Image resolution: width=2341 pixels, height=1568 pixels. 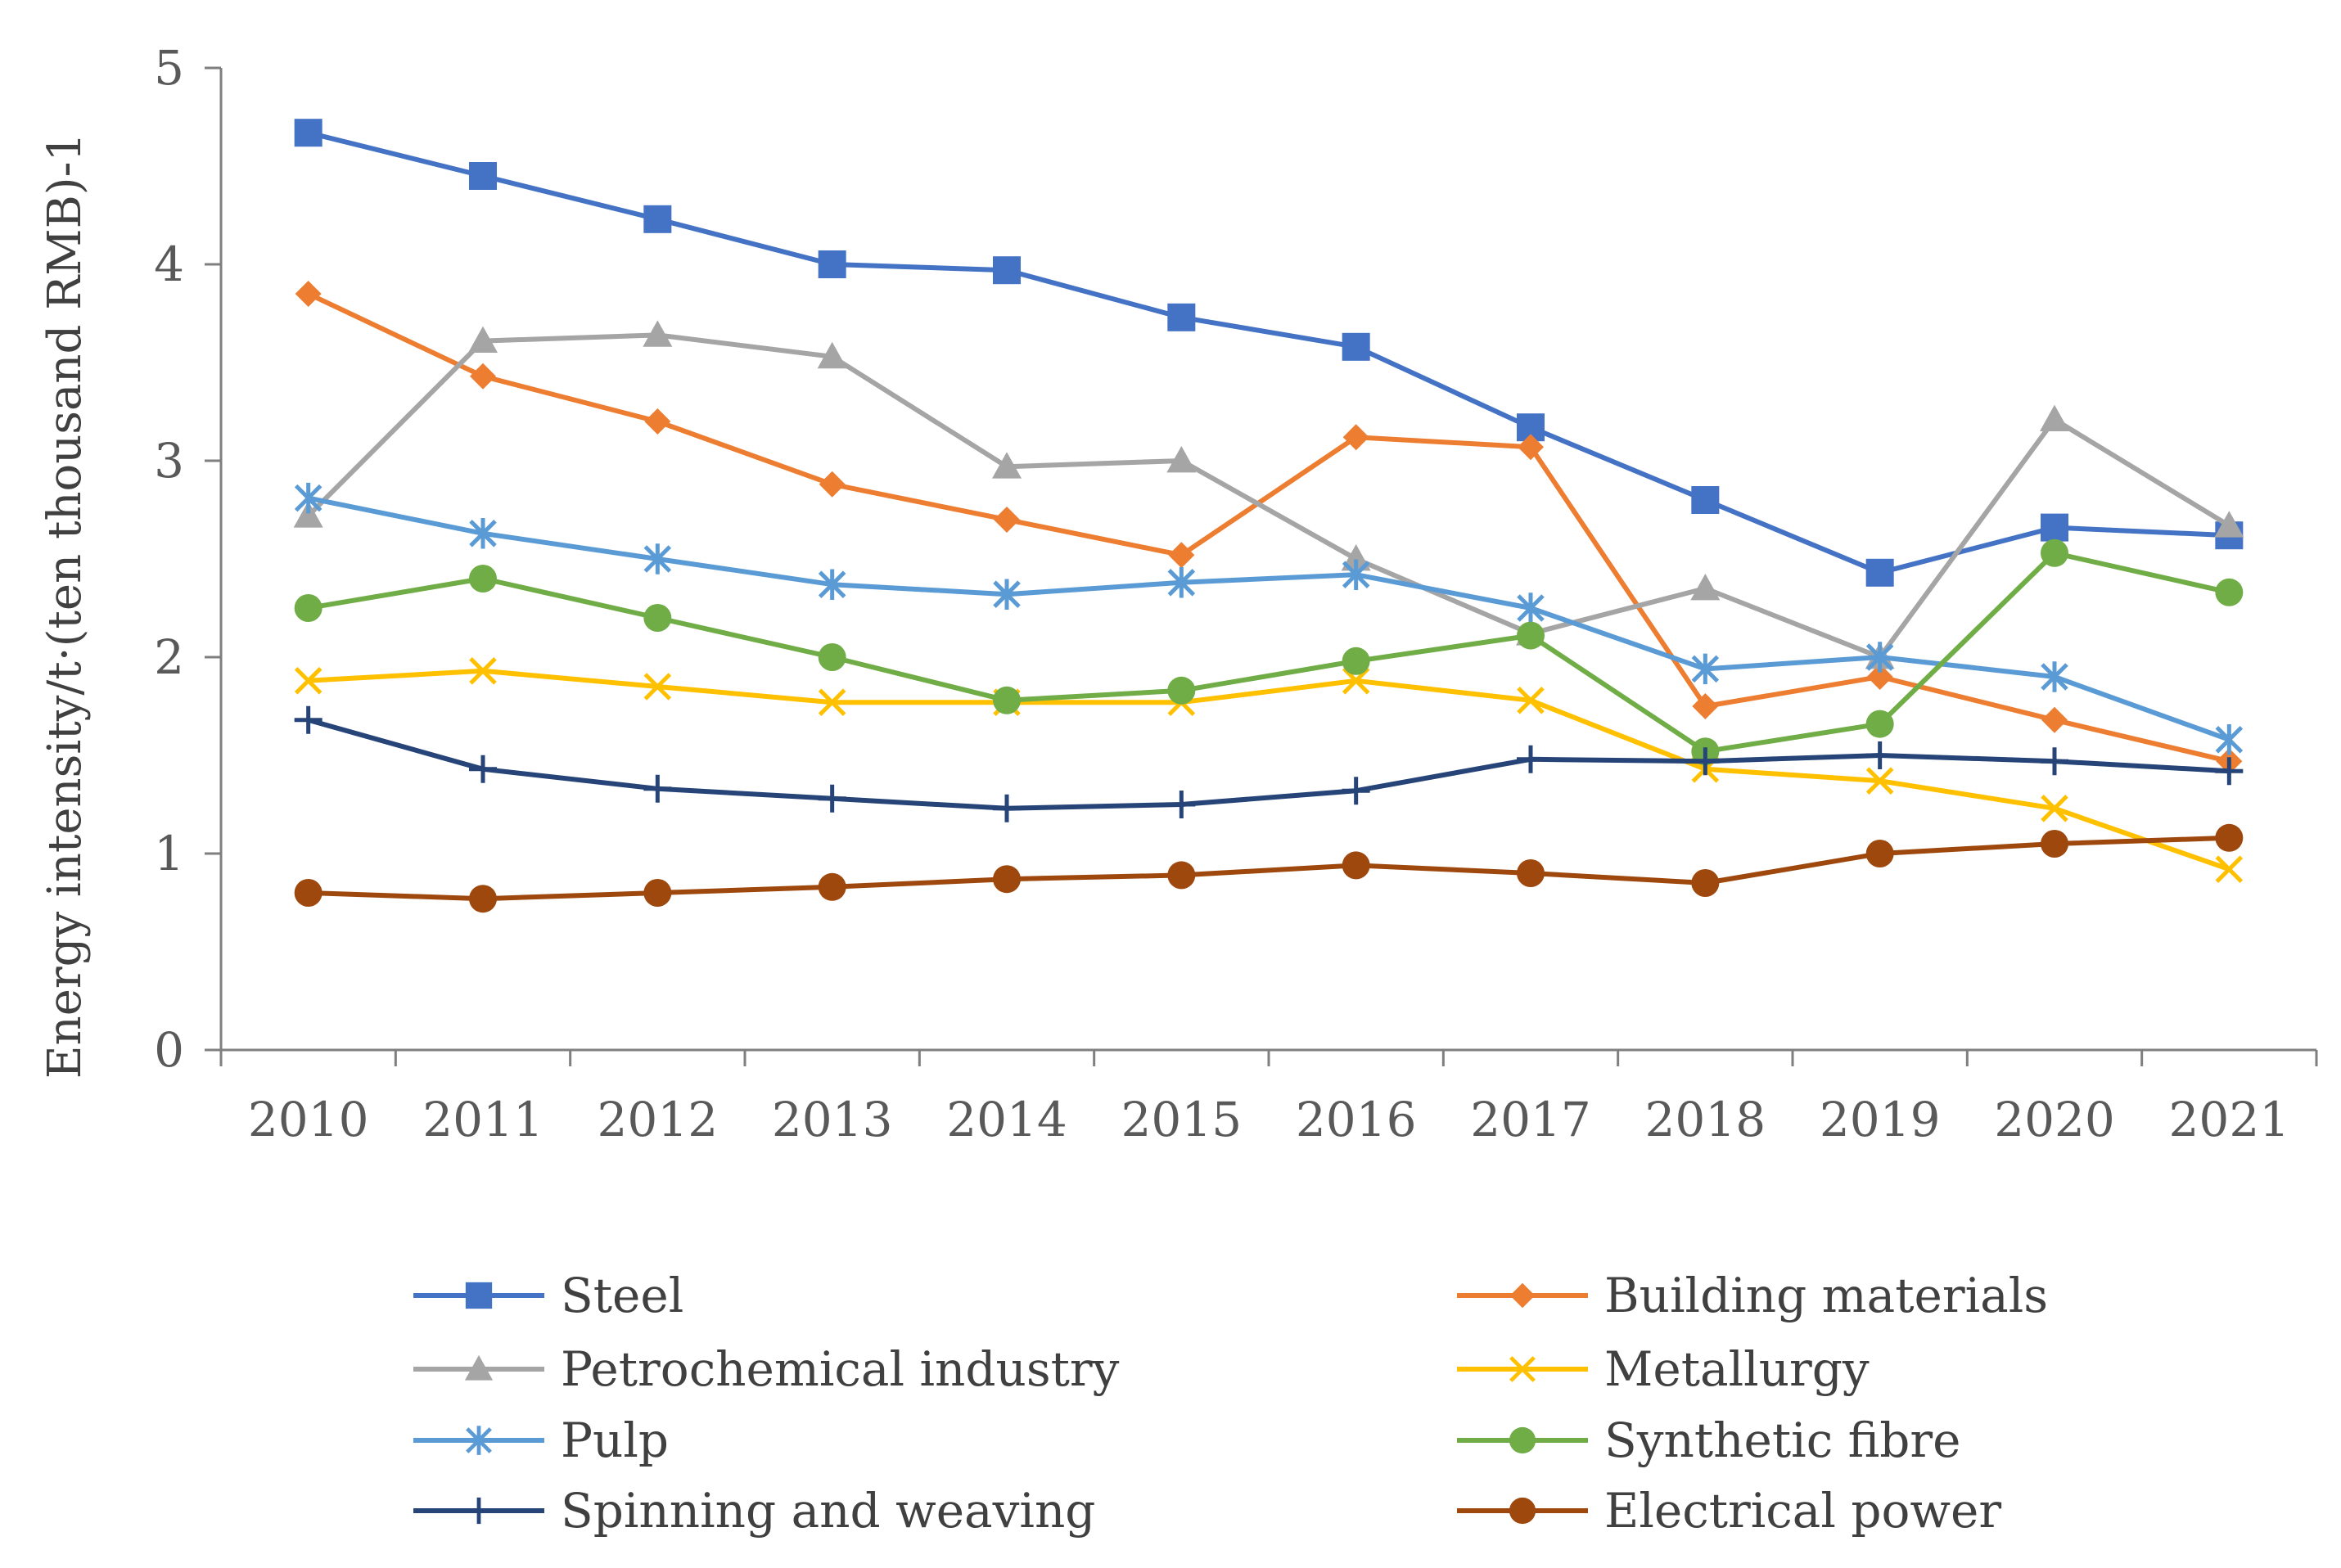 I want to click on x-tick-label: 2014, so click(x=1006, y=1119).